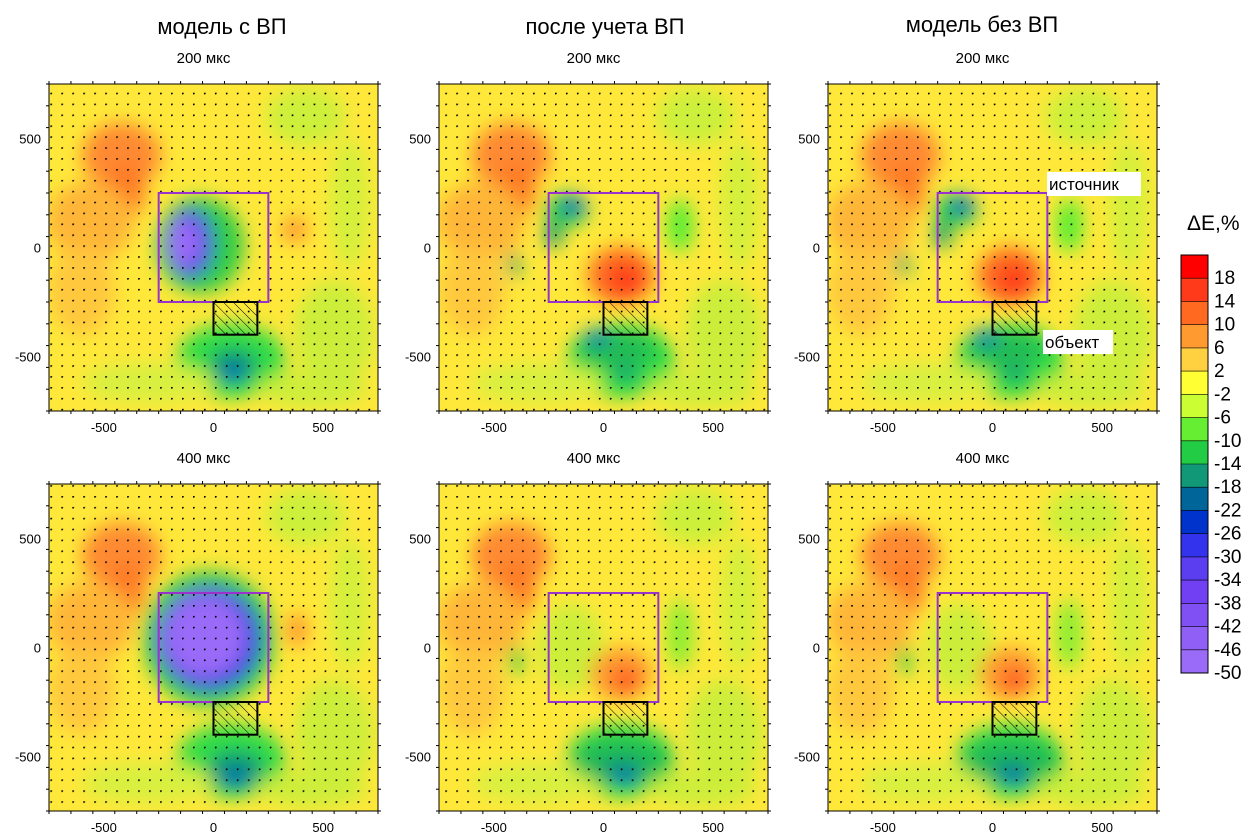  I want to click on source-annotation-bg, so click(1094, 184).